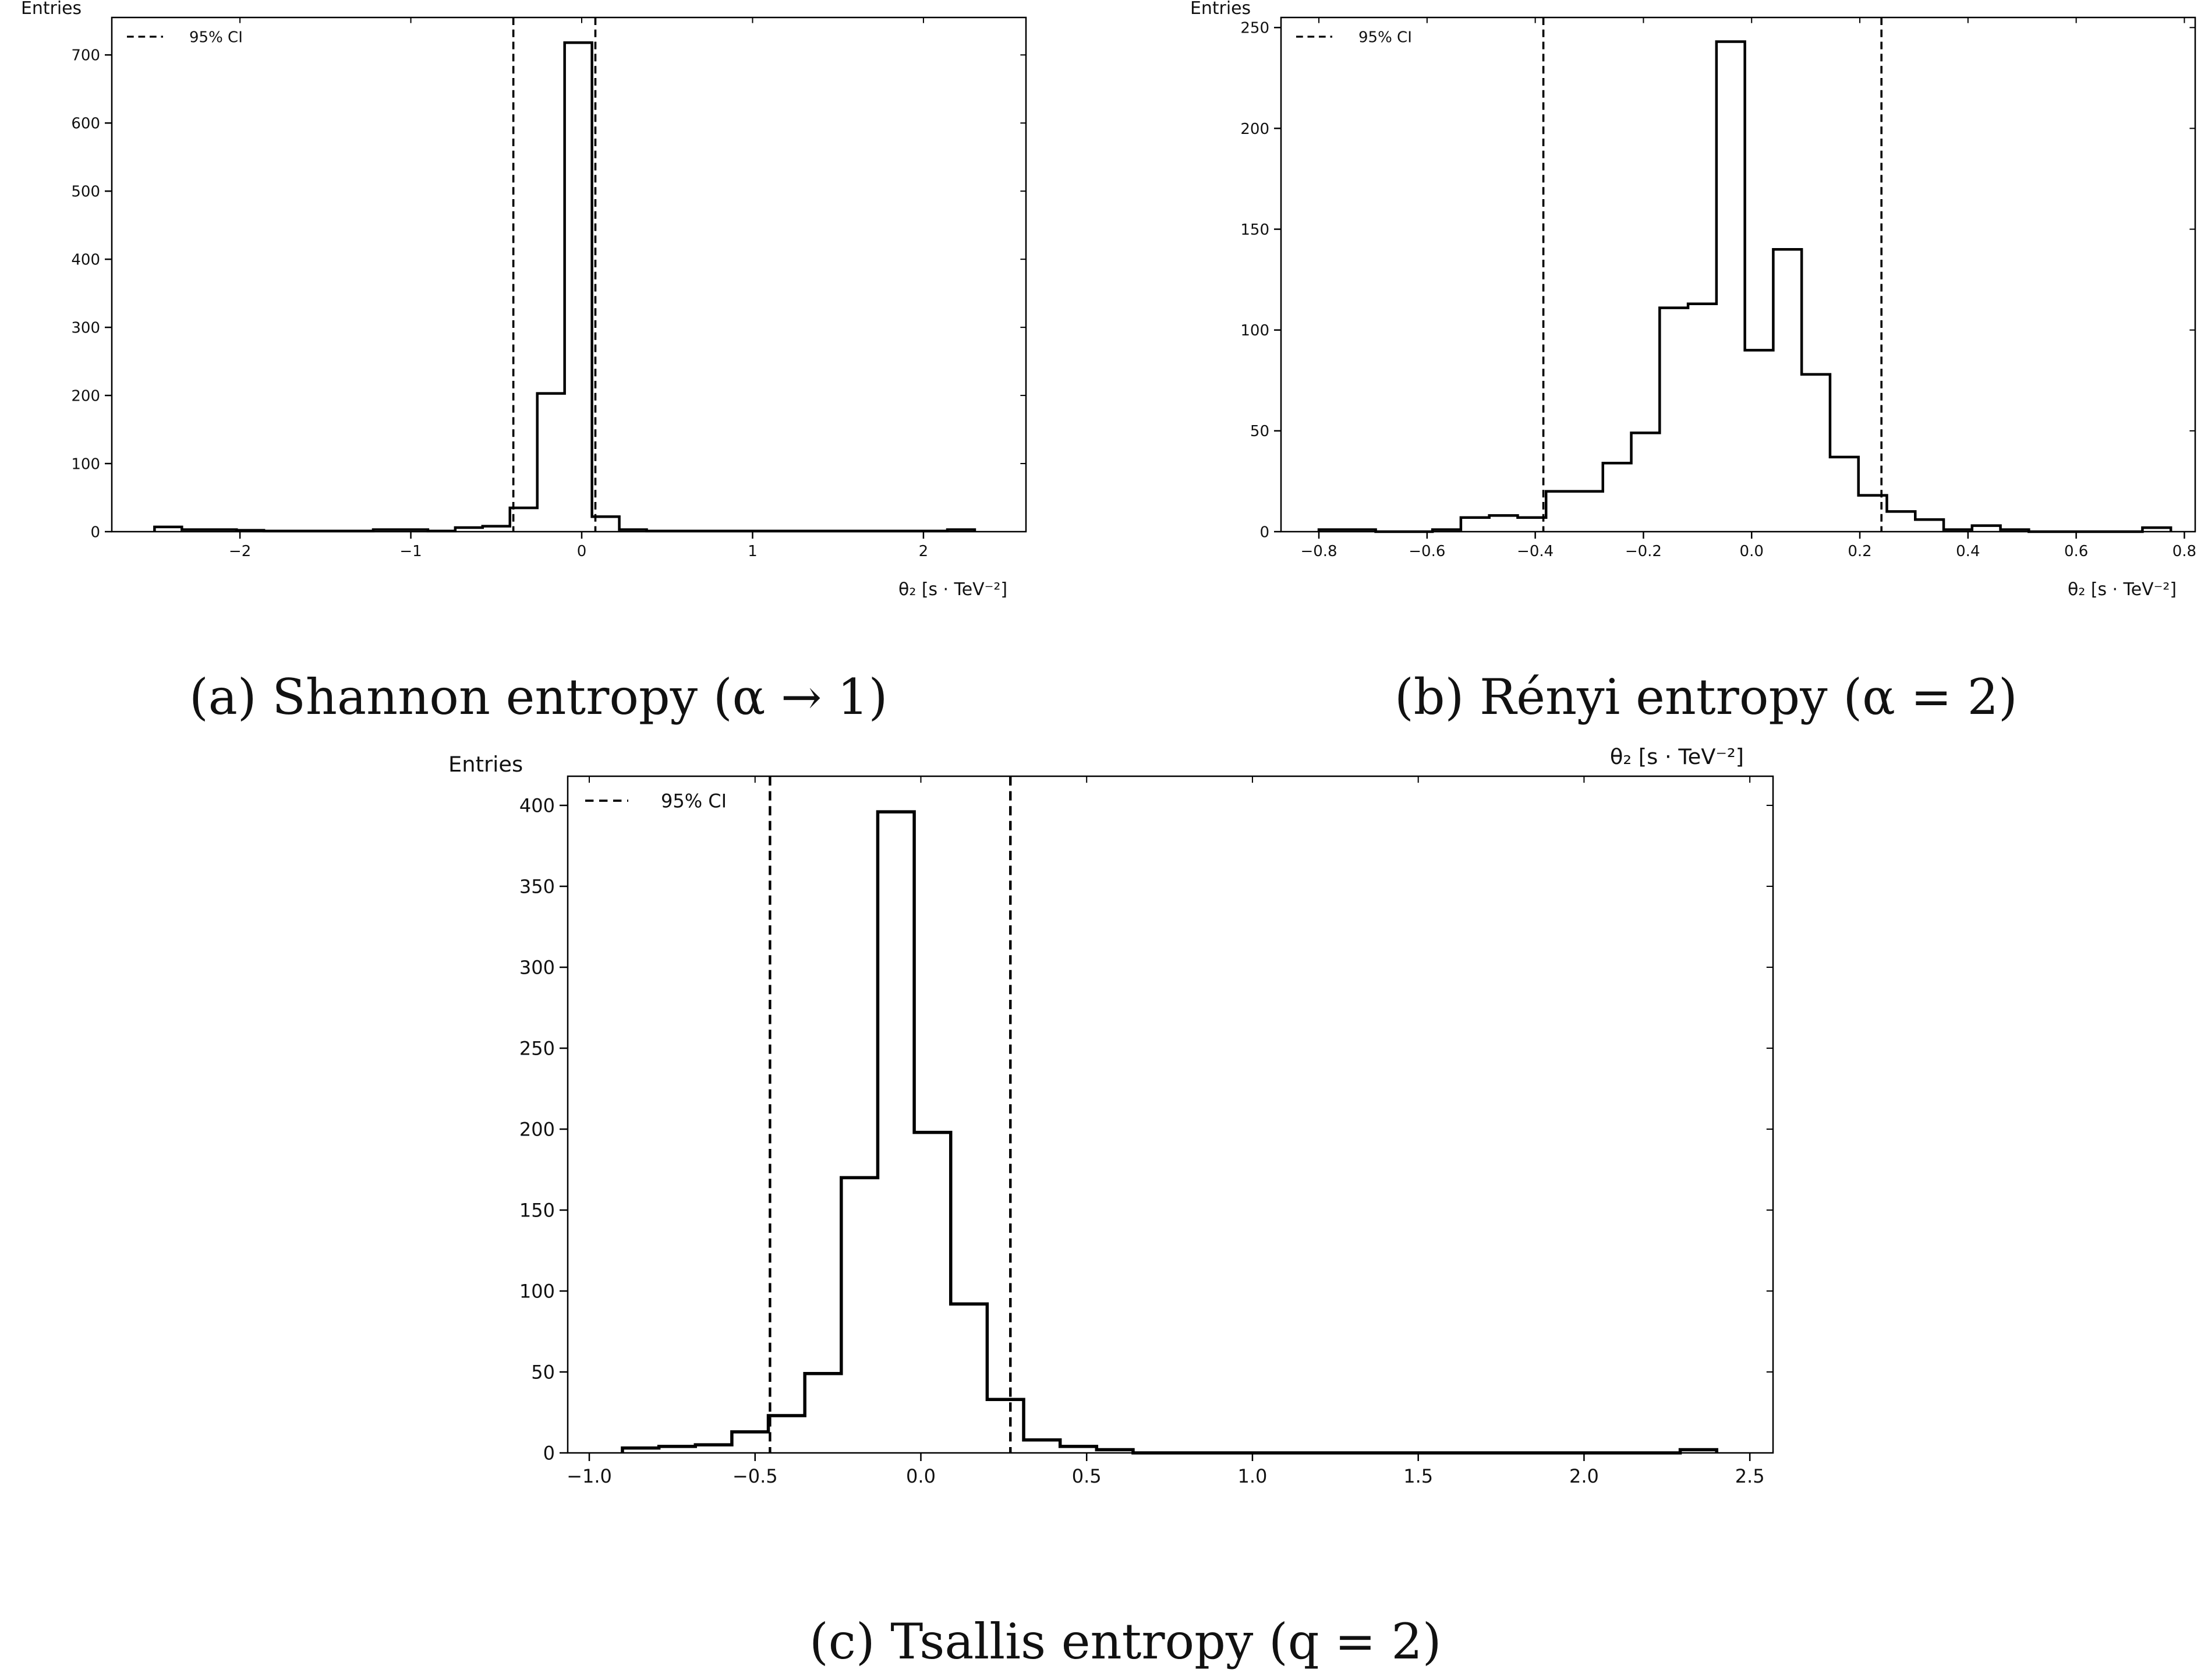  Describe the element at coordinates (1860, 551) in the screenshot. I see `x-tick-label: 0.2` at that location.